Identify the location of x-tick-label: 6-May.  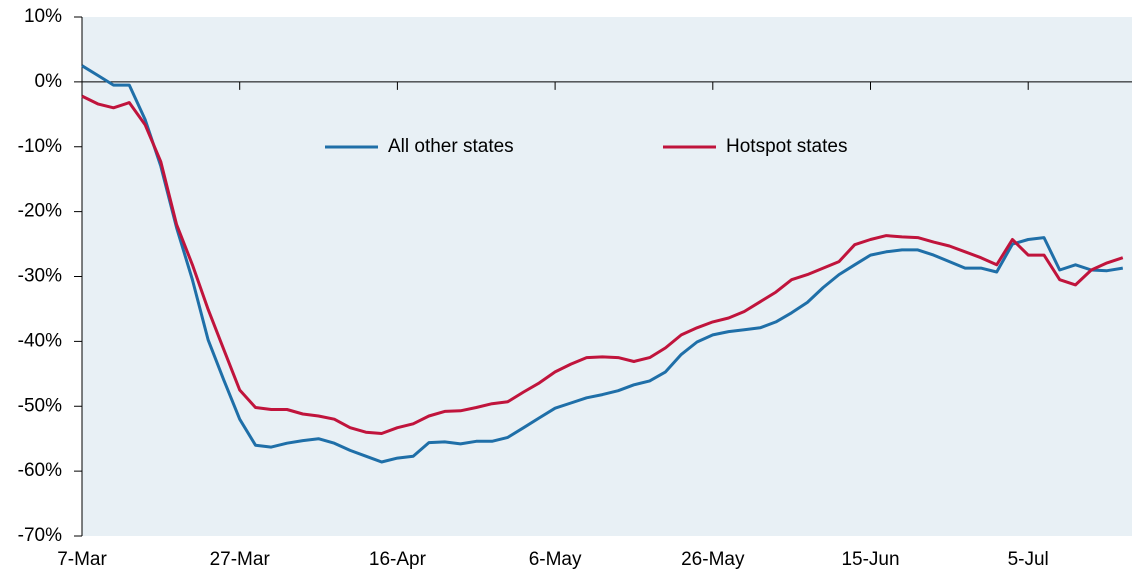
(555, 559).